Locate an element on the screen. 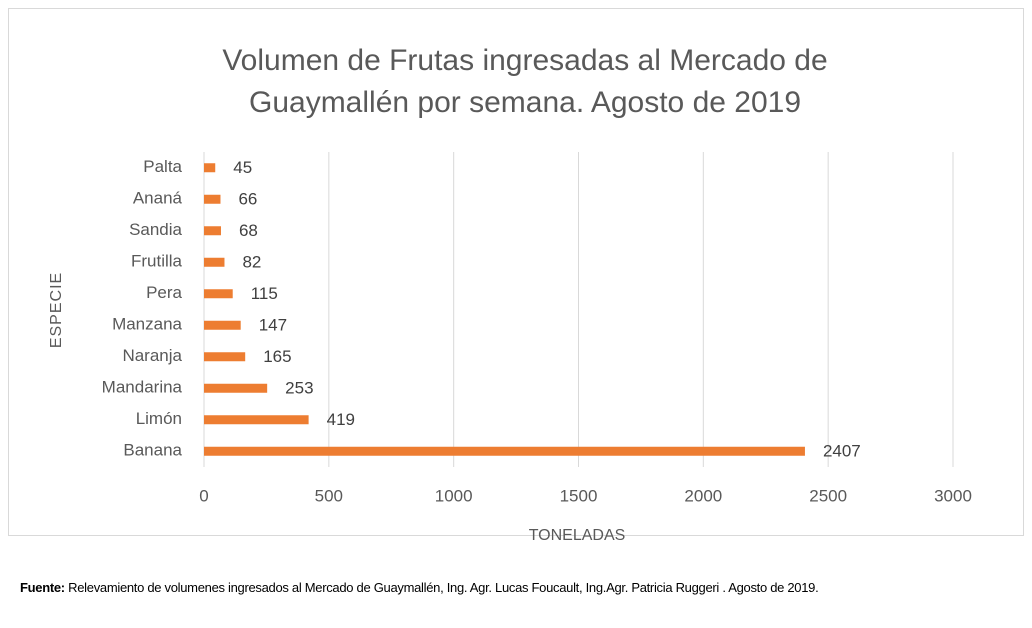 The width and height of the screenshot is (1032, 628). data-label: 165 is located at coordinates (277, 356).